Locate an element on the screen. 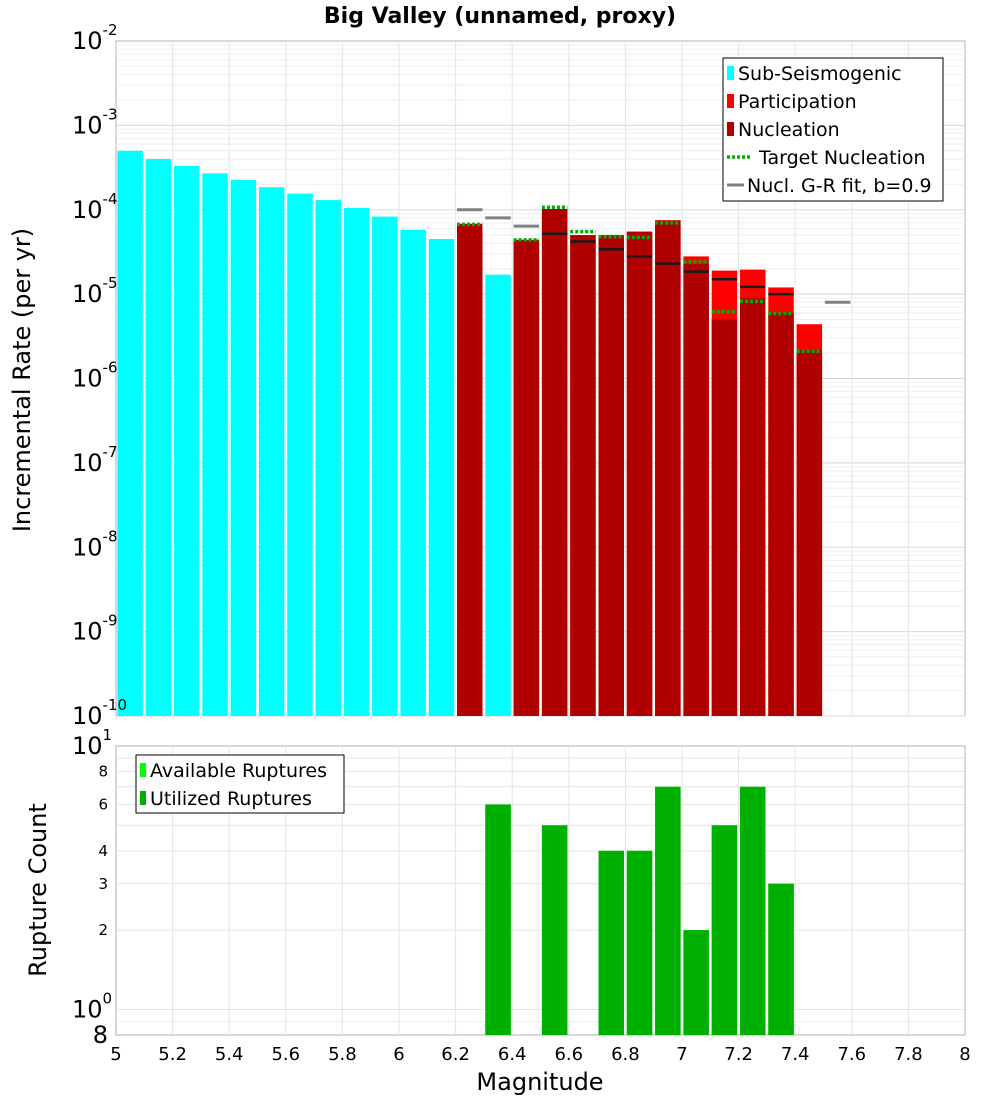 This screenshot has width=1000, height=1100. rate-y-tick-label: 10⁻⁶ is located at coordinates (95, 376).